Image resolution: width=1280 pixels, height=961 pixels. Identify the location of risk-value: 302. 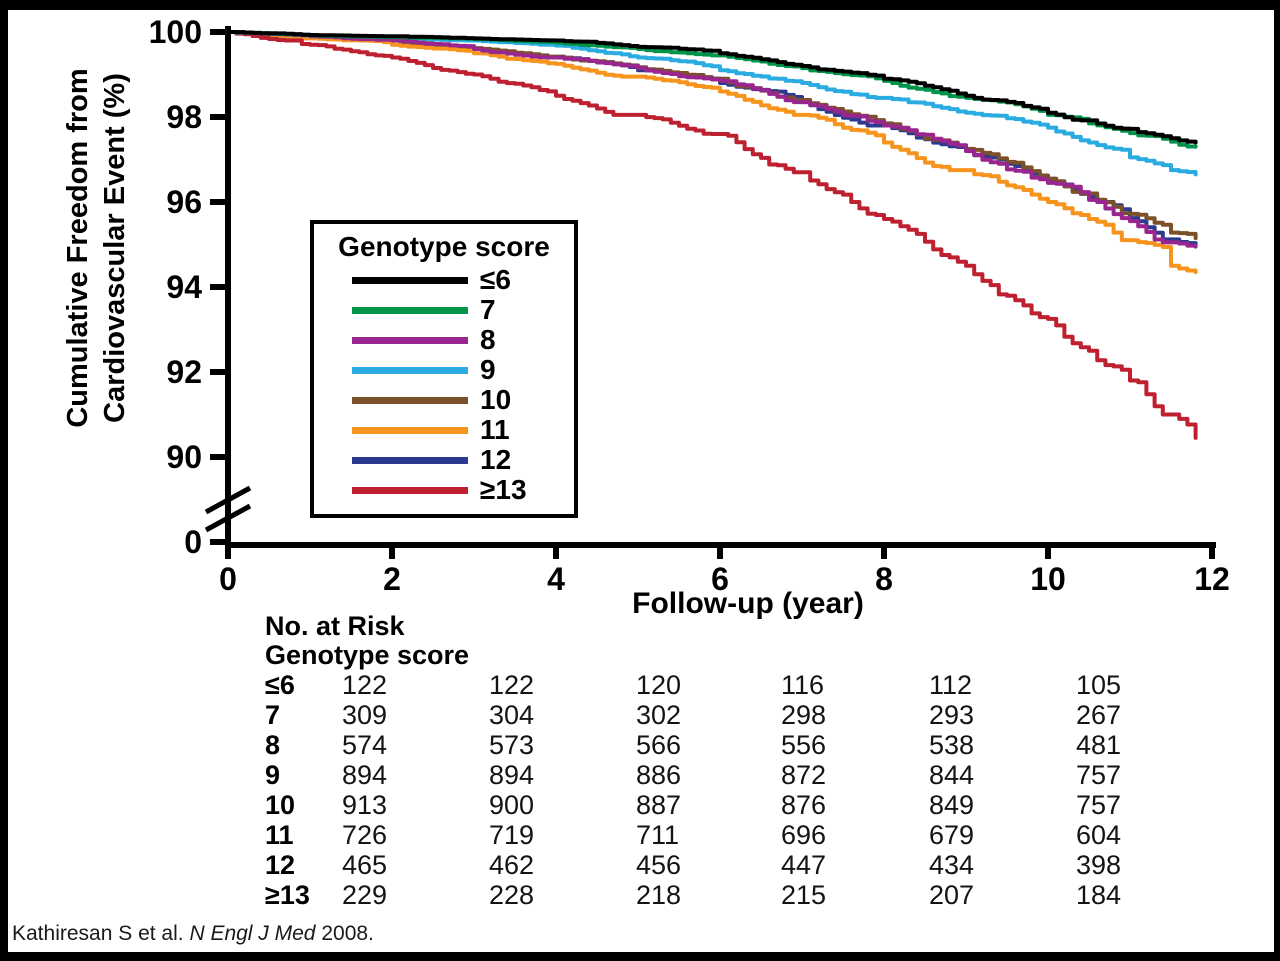
(659, 715).